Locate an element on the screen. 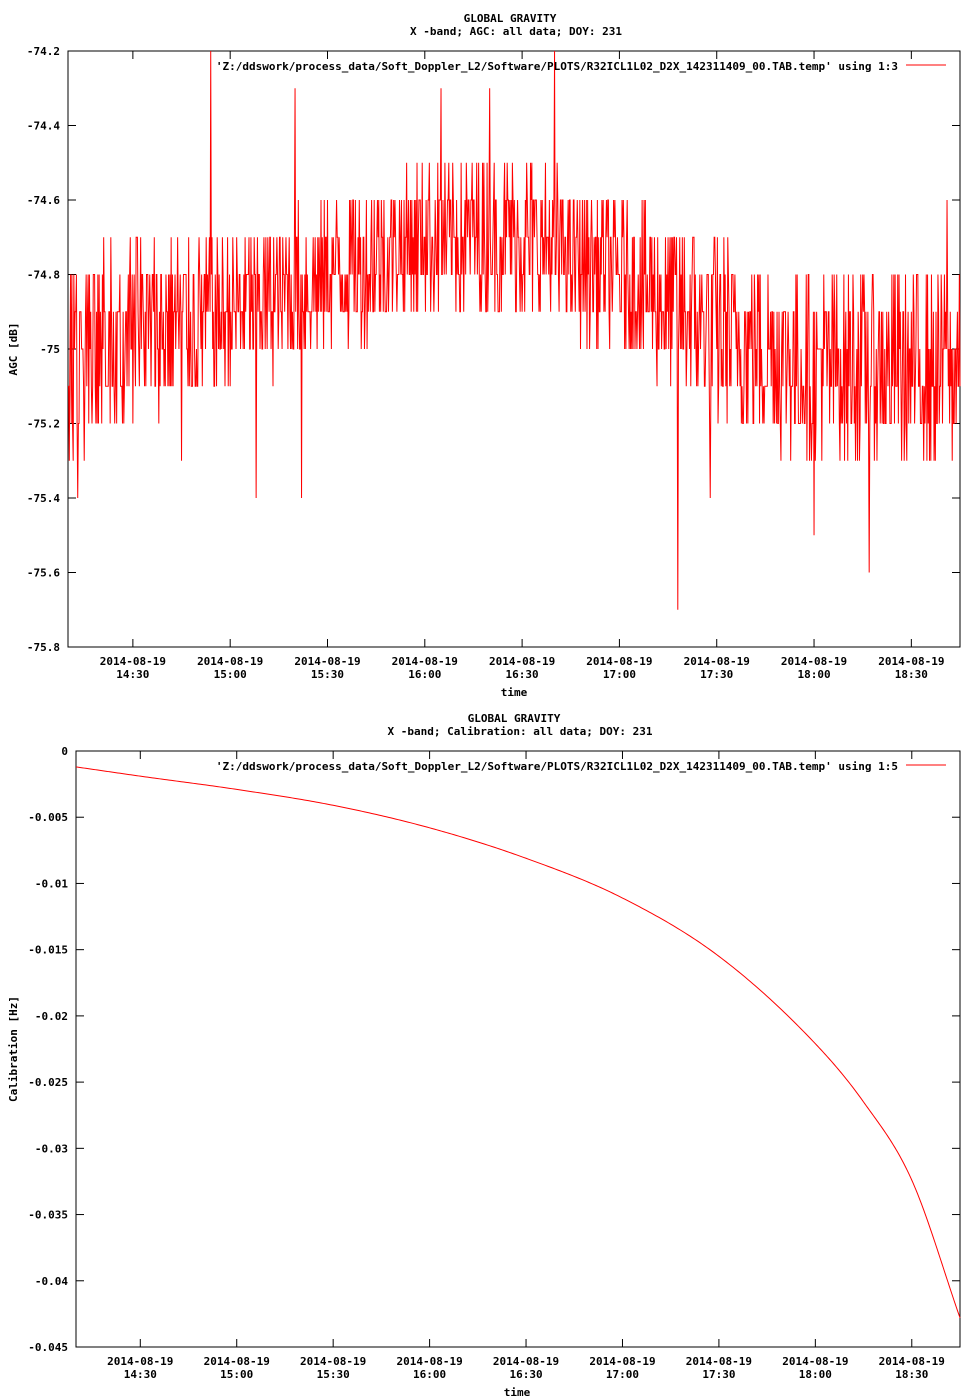 The image size is (980, 1400). agc-x-tick-time: 18:00 is located at coordinates (813, 674).